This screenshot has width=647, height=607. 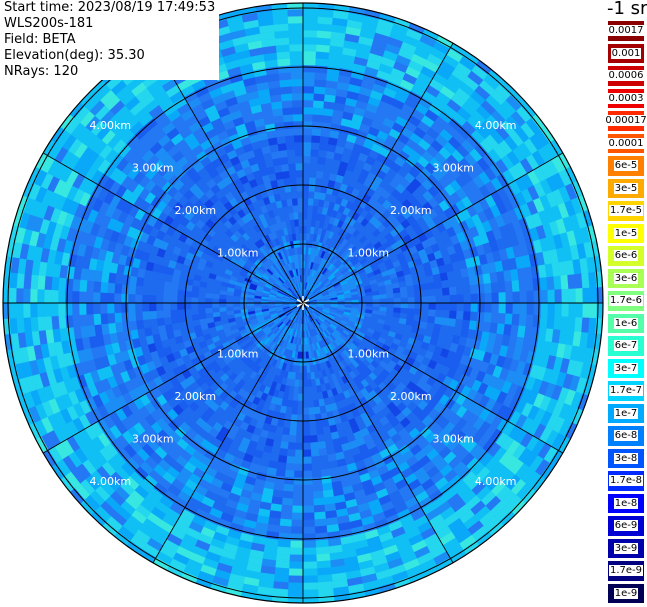 I want to click on colorbar-level: 3e-9, so click(x=626, y=548).